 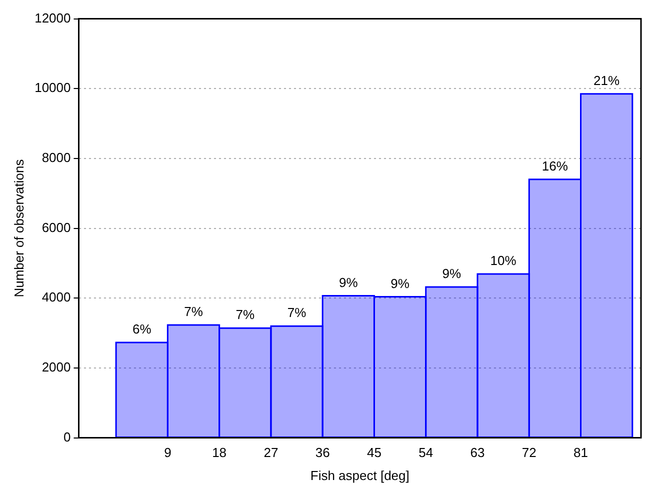 What do you see at coordinates (18, 228) in the screenshot?
I see `y-axis-title: Number of observations` at bounding box center [18, 228].